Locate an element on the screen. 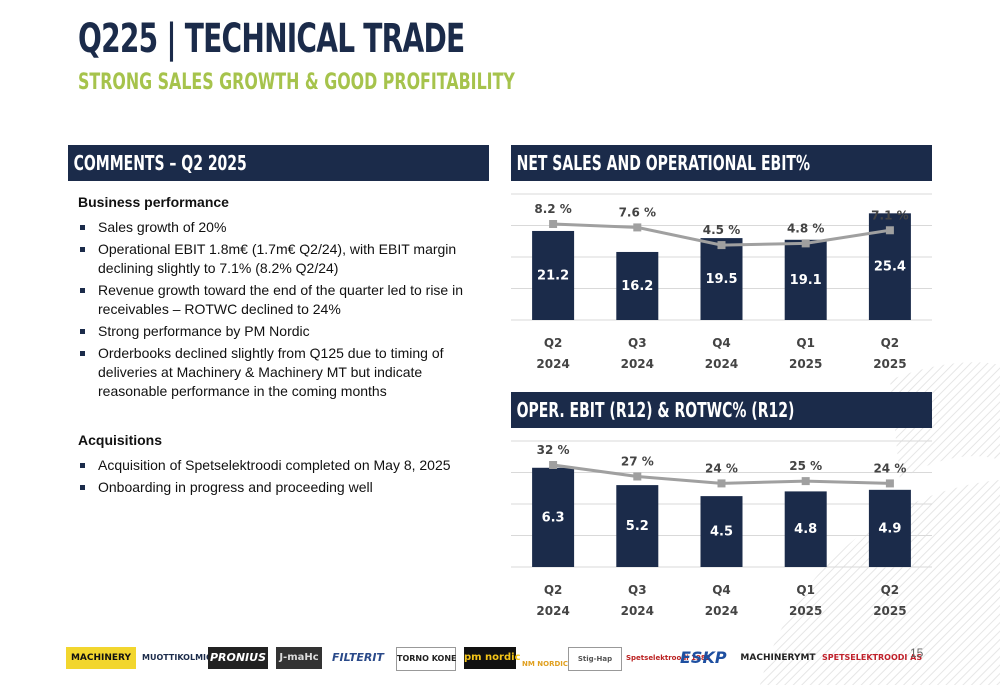 This screenshot has height=685, width=1000. logo-filterit: FILTERIT is located at coordinates (358, 657).